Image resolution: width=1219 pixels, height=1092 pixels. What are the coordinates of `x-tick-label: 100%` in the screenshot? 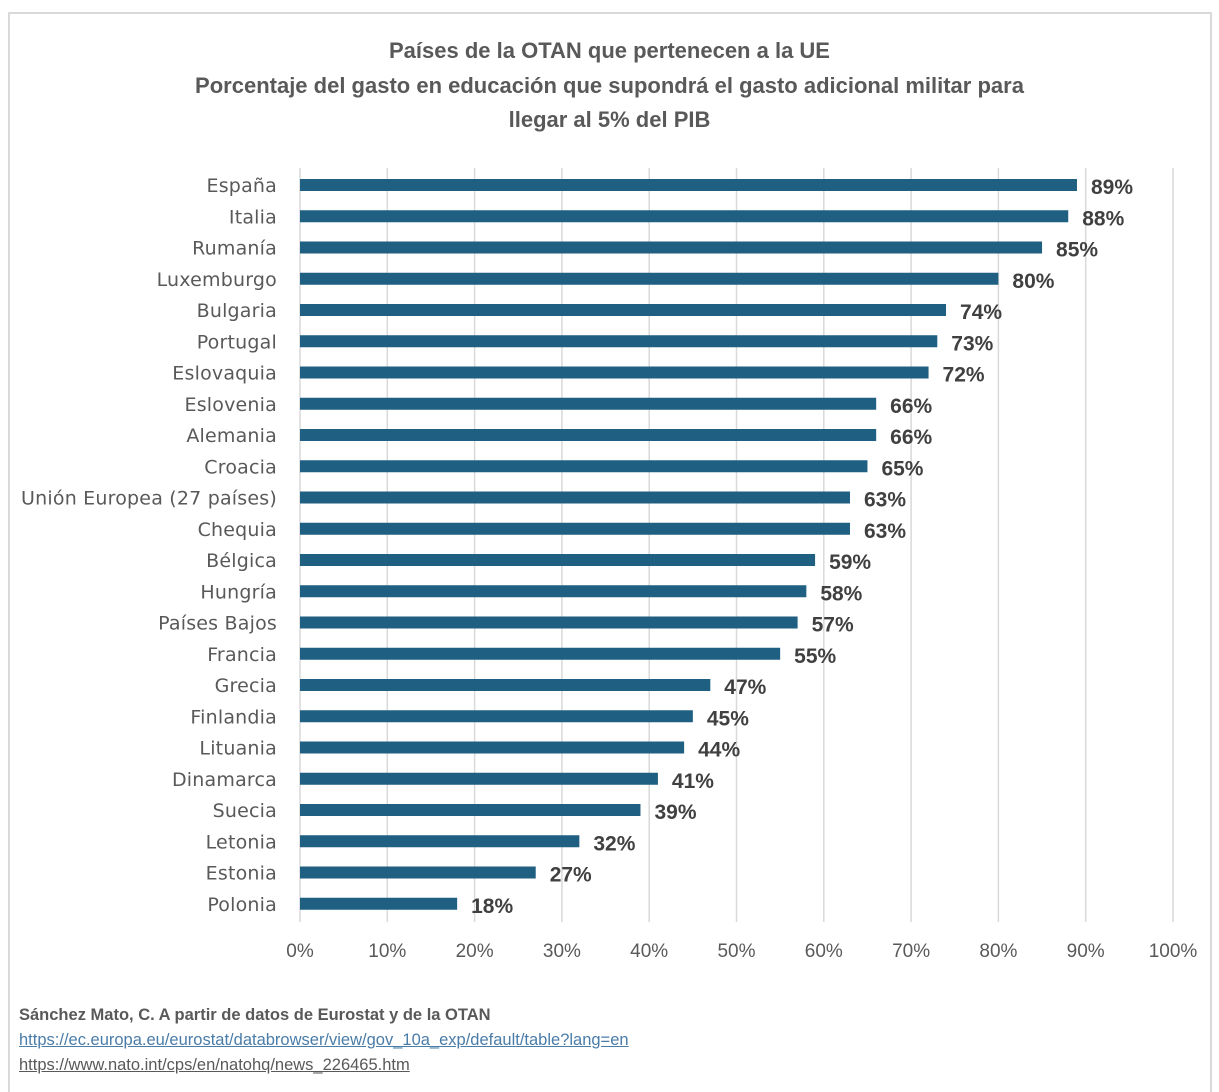 It's located at (1173, 951).